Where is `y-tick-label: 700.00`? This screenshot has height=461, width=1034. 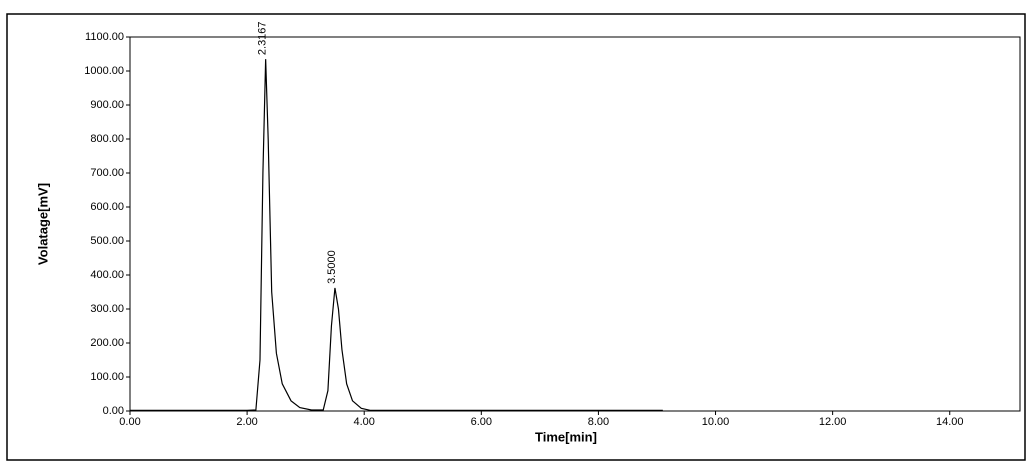
y-tick-label: 700.00 is located at coordinates (107, 173).